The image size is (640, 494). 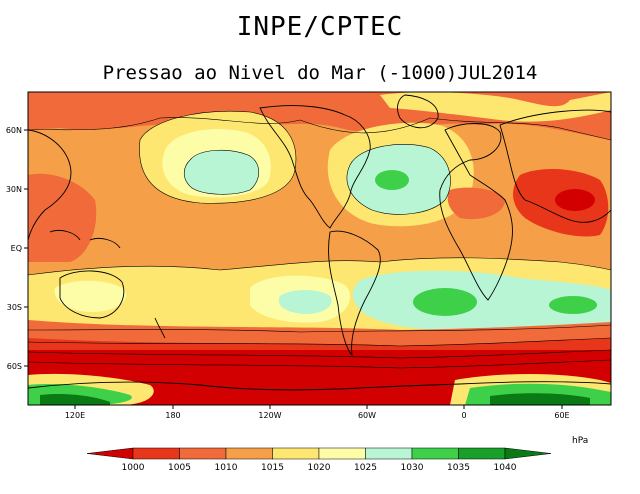 What do you see at coordinates (110, 453) in the screenshot?
I see `colorbar-arrow-low` at bounding box center [110, 453].